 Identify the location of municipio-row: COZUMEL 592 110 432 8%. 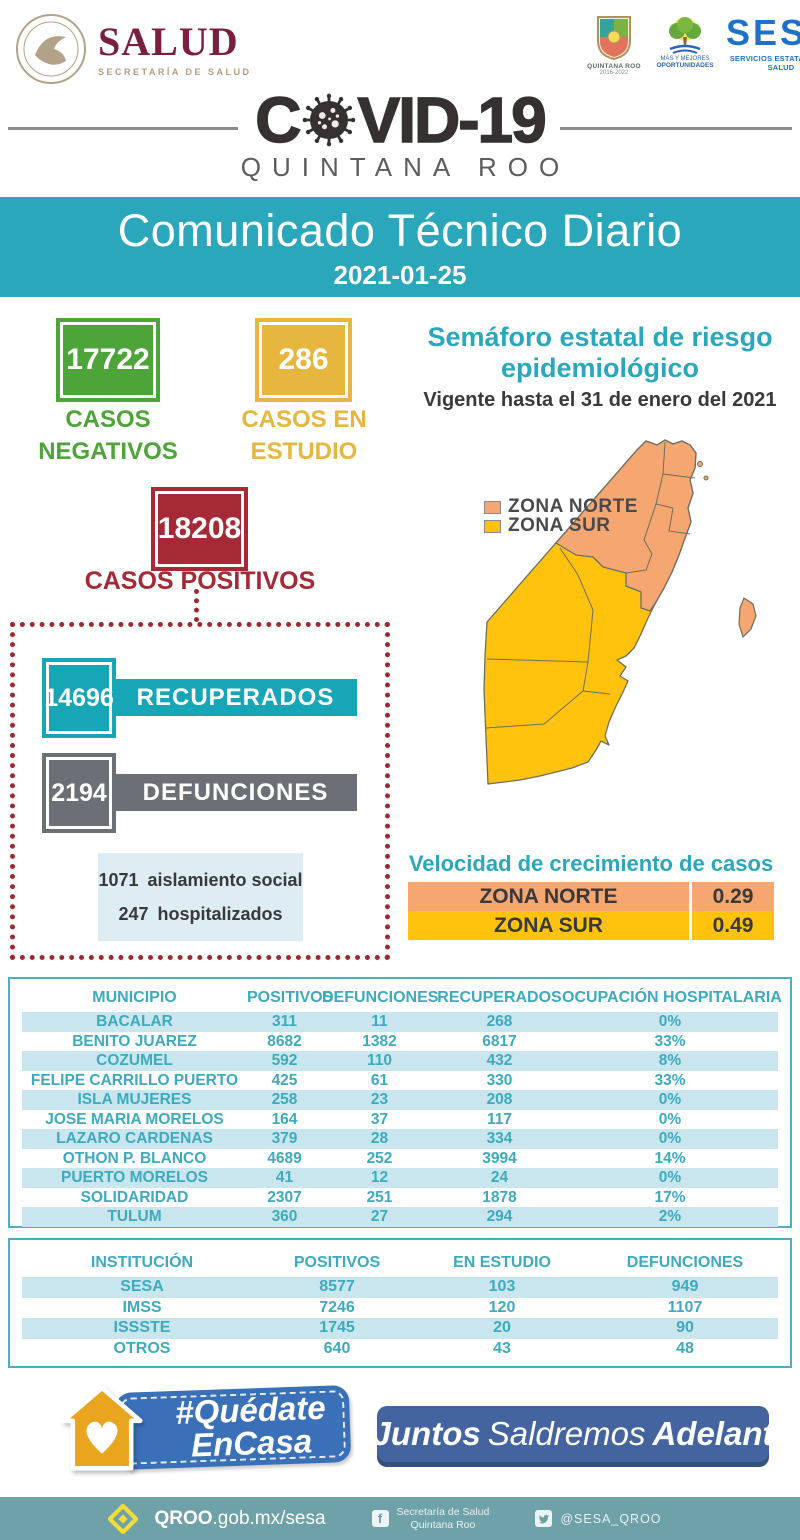
(400, 1061).